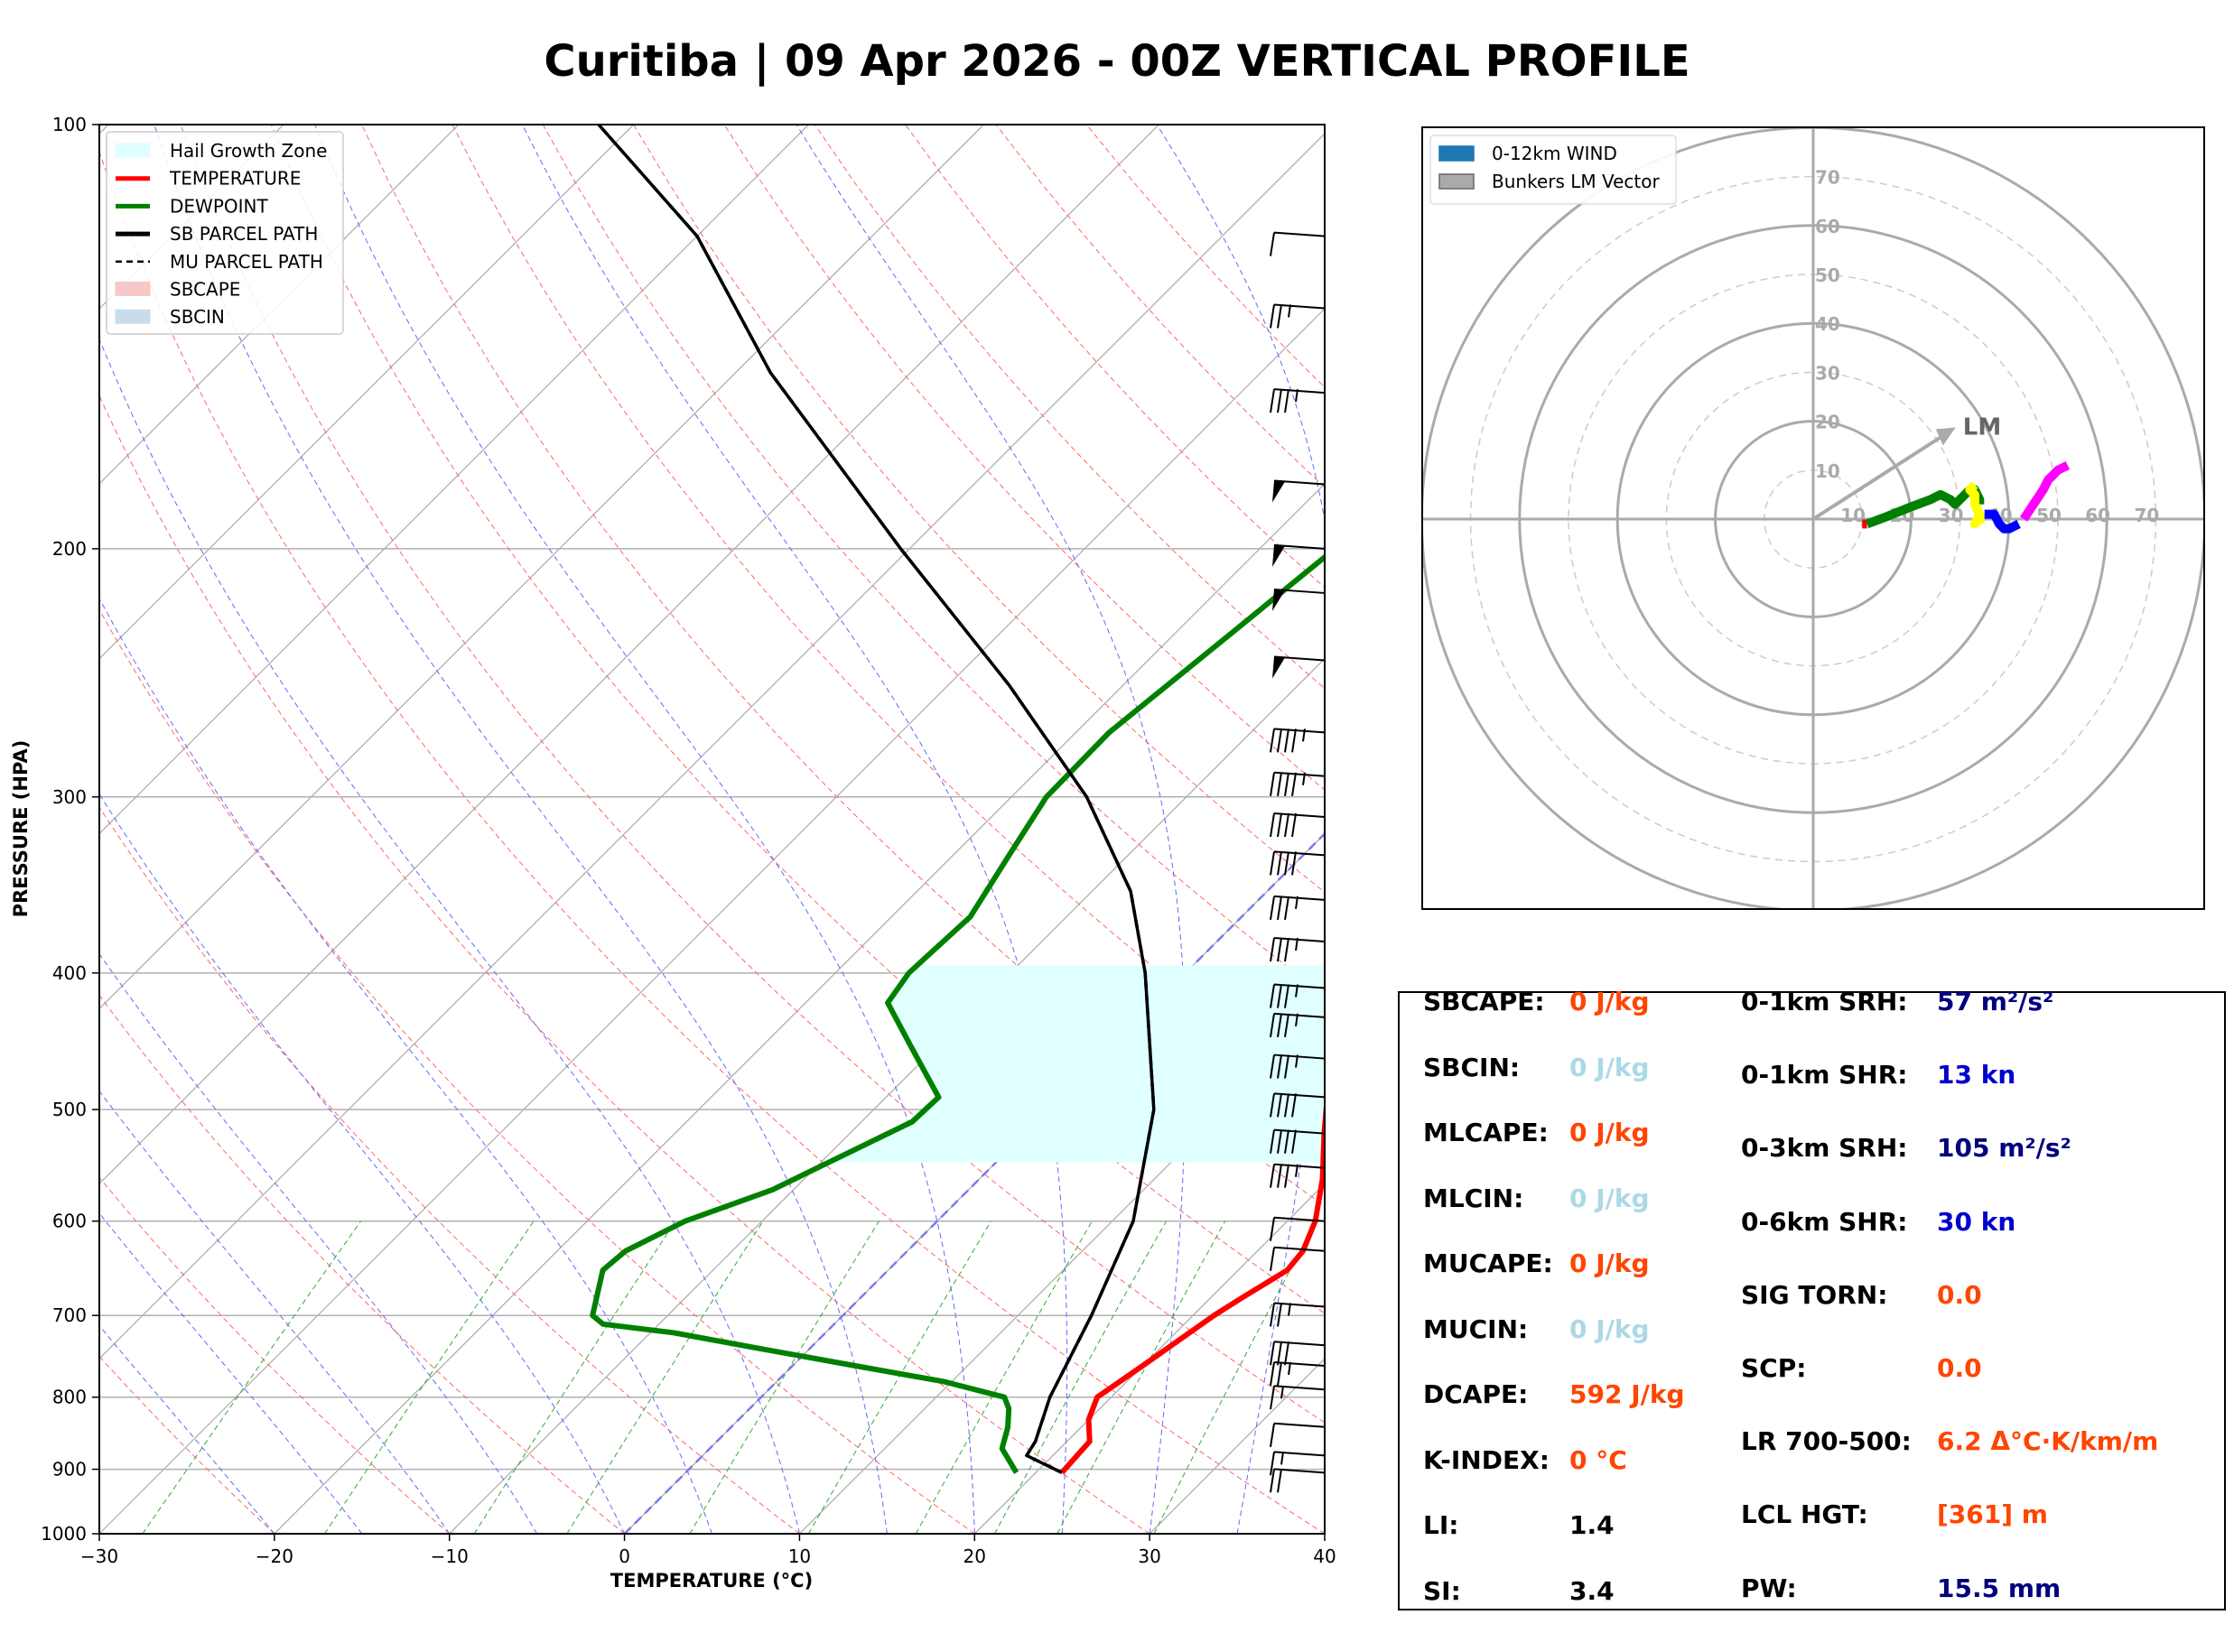  I want to click on legend-label: 0-12km WIND, so click(1554, 153).